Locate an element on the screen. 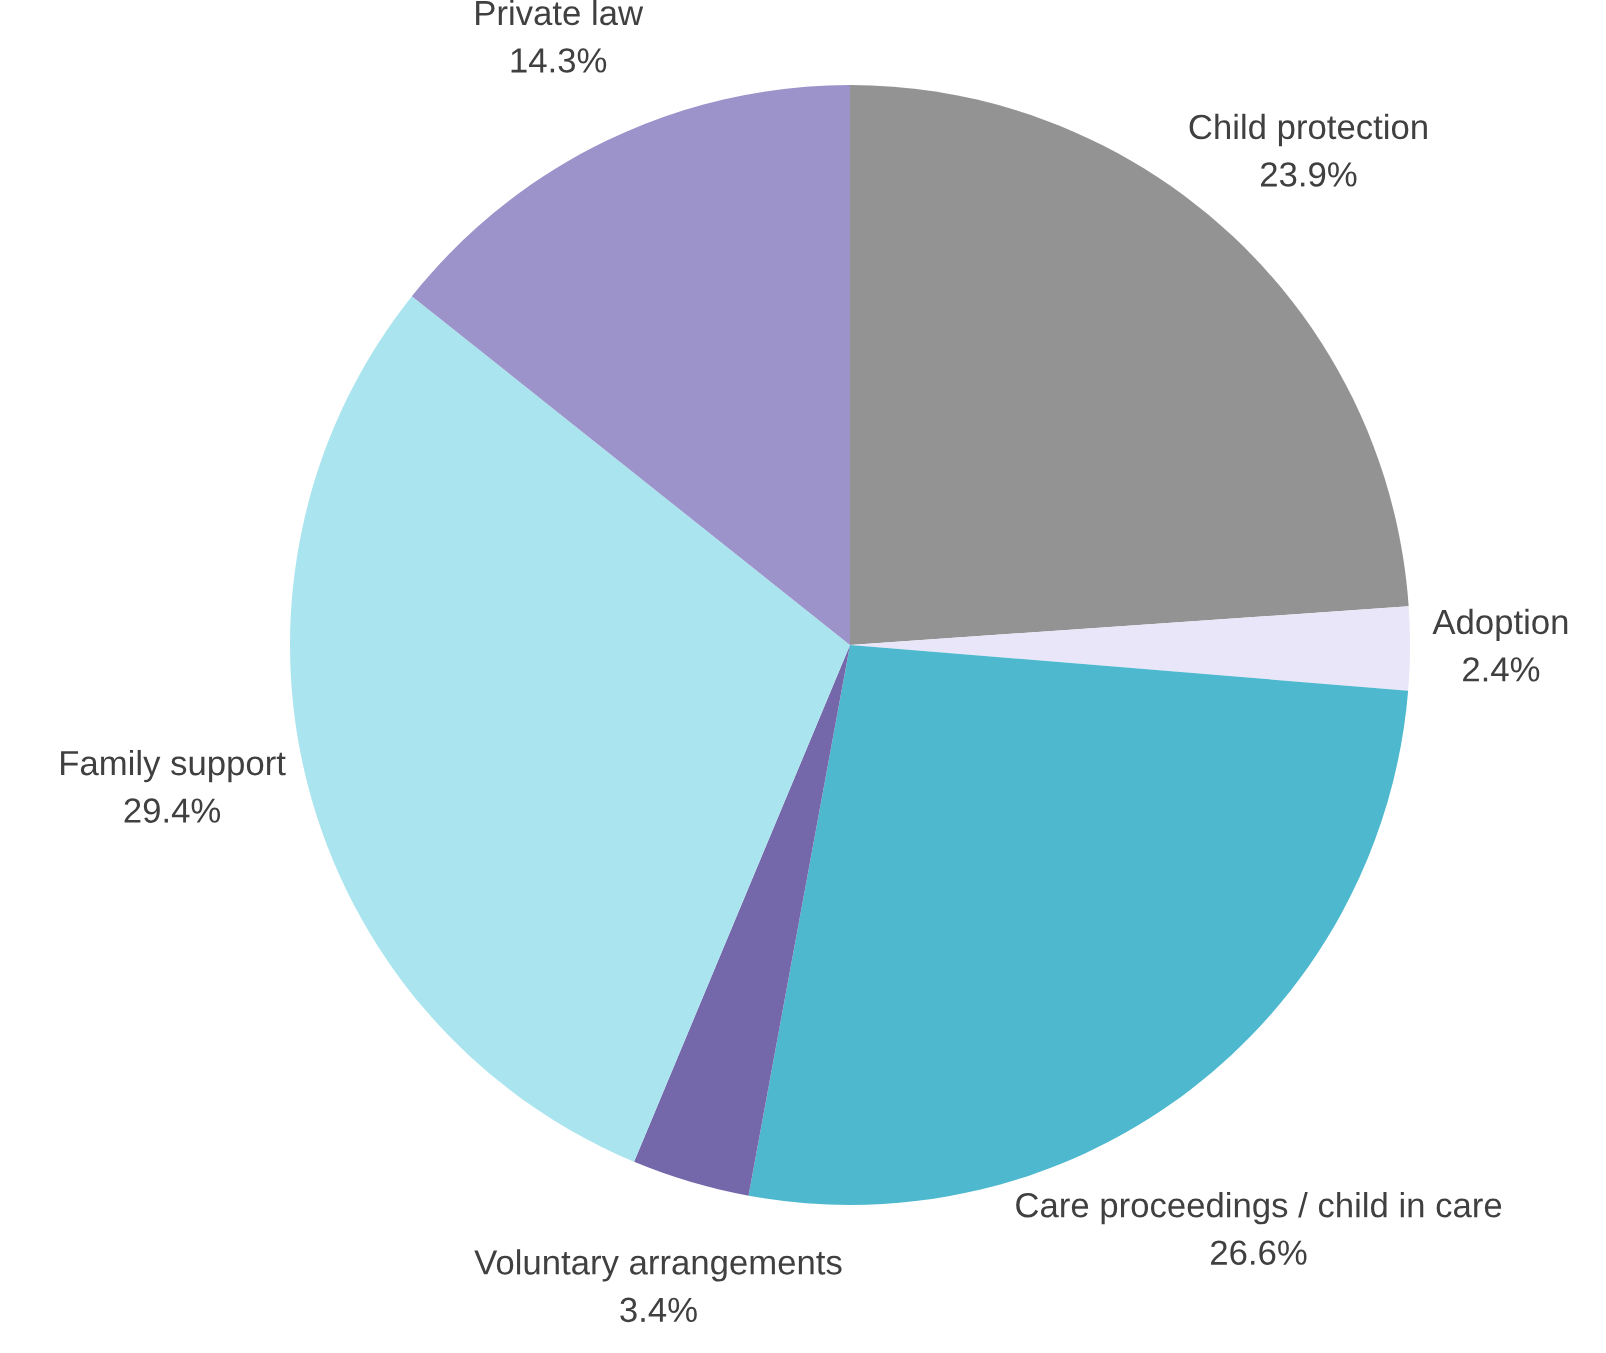 The image size is (1606, 1353). slice-label: Care proceedings / child in care is located at coordinates (1259, 1208).